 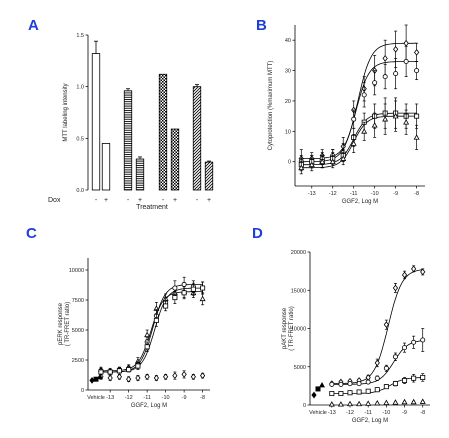 I want to click on y-tick-label: 20, so click(x=288, y=102).